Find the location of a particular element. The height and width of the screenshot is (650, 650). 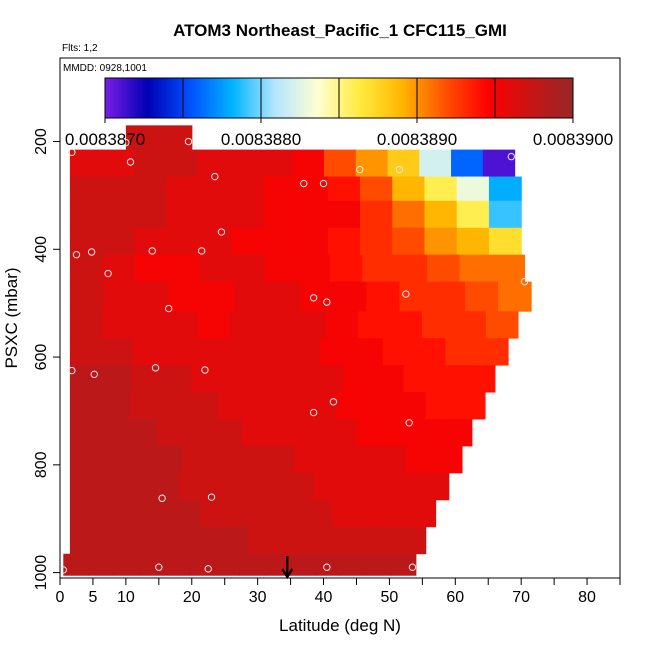

x-tick-label: 5 is located at coordinates (92, 597).